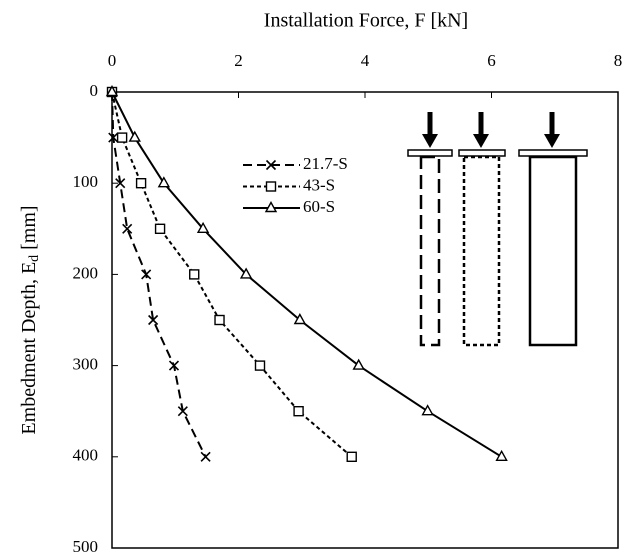 This screenshot has height=557, width=624. I want to click on y-tick-label: 200, so click(86, 272).